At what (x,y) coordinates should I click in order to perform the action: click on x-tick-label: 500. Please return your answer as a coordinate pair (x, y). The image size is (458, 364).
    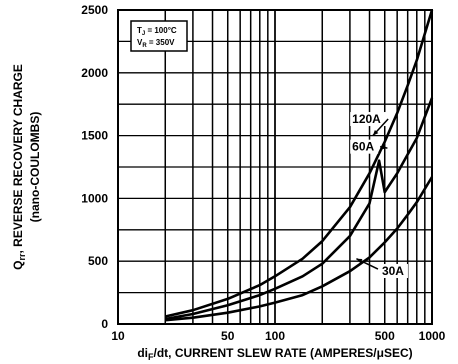
    Looking at the image, I should click on (385, 336).